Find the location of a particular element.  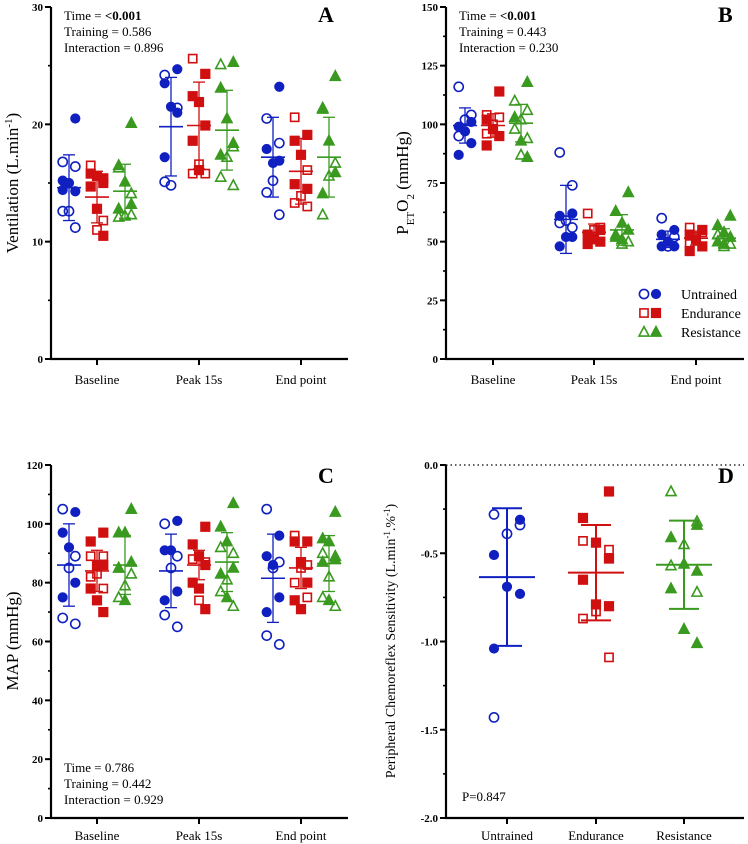

stat-line: Interaction = 0.230 is located at coordinates (508, 47).